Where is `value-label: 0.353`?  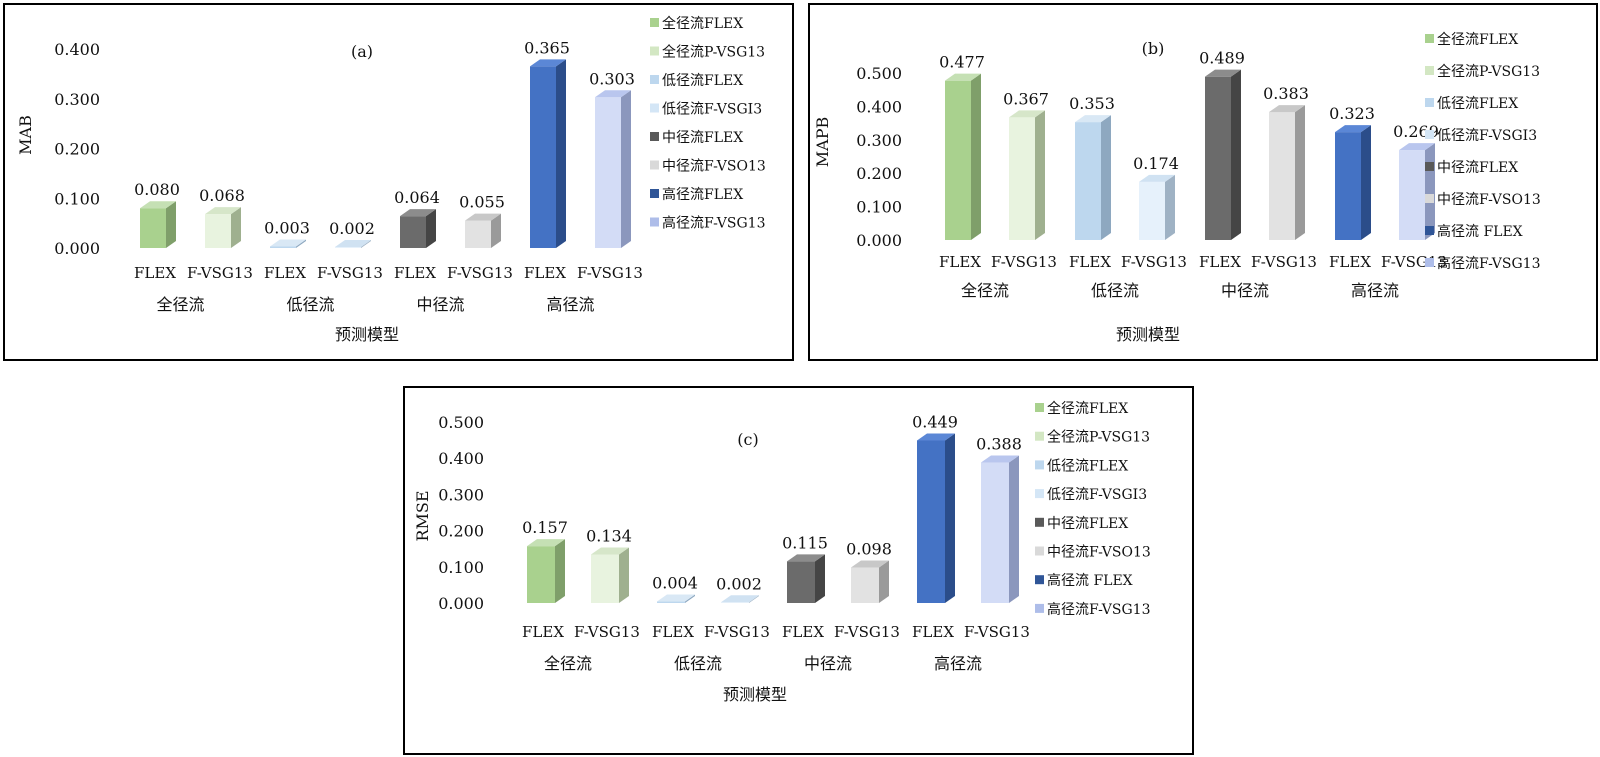 value-label: 0.353 is located at coordinates (1092, 103).